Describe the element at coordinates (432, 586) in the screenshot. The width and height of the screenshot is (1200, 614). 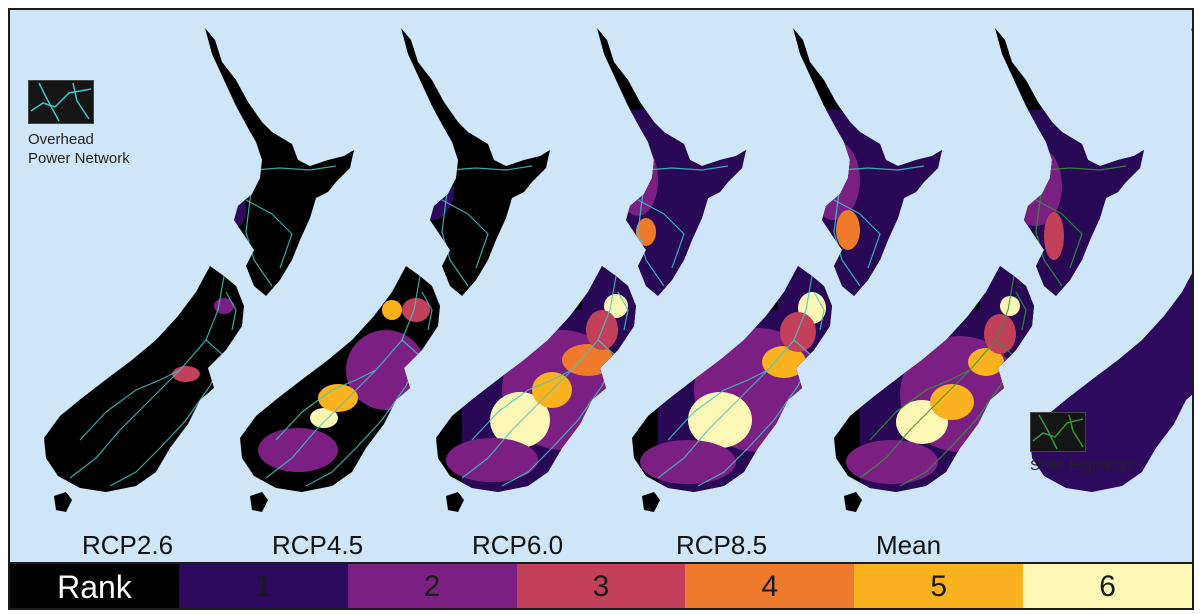
I see `rank-swatch-2: 2` at that location.